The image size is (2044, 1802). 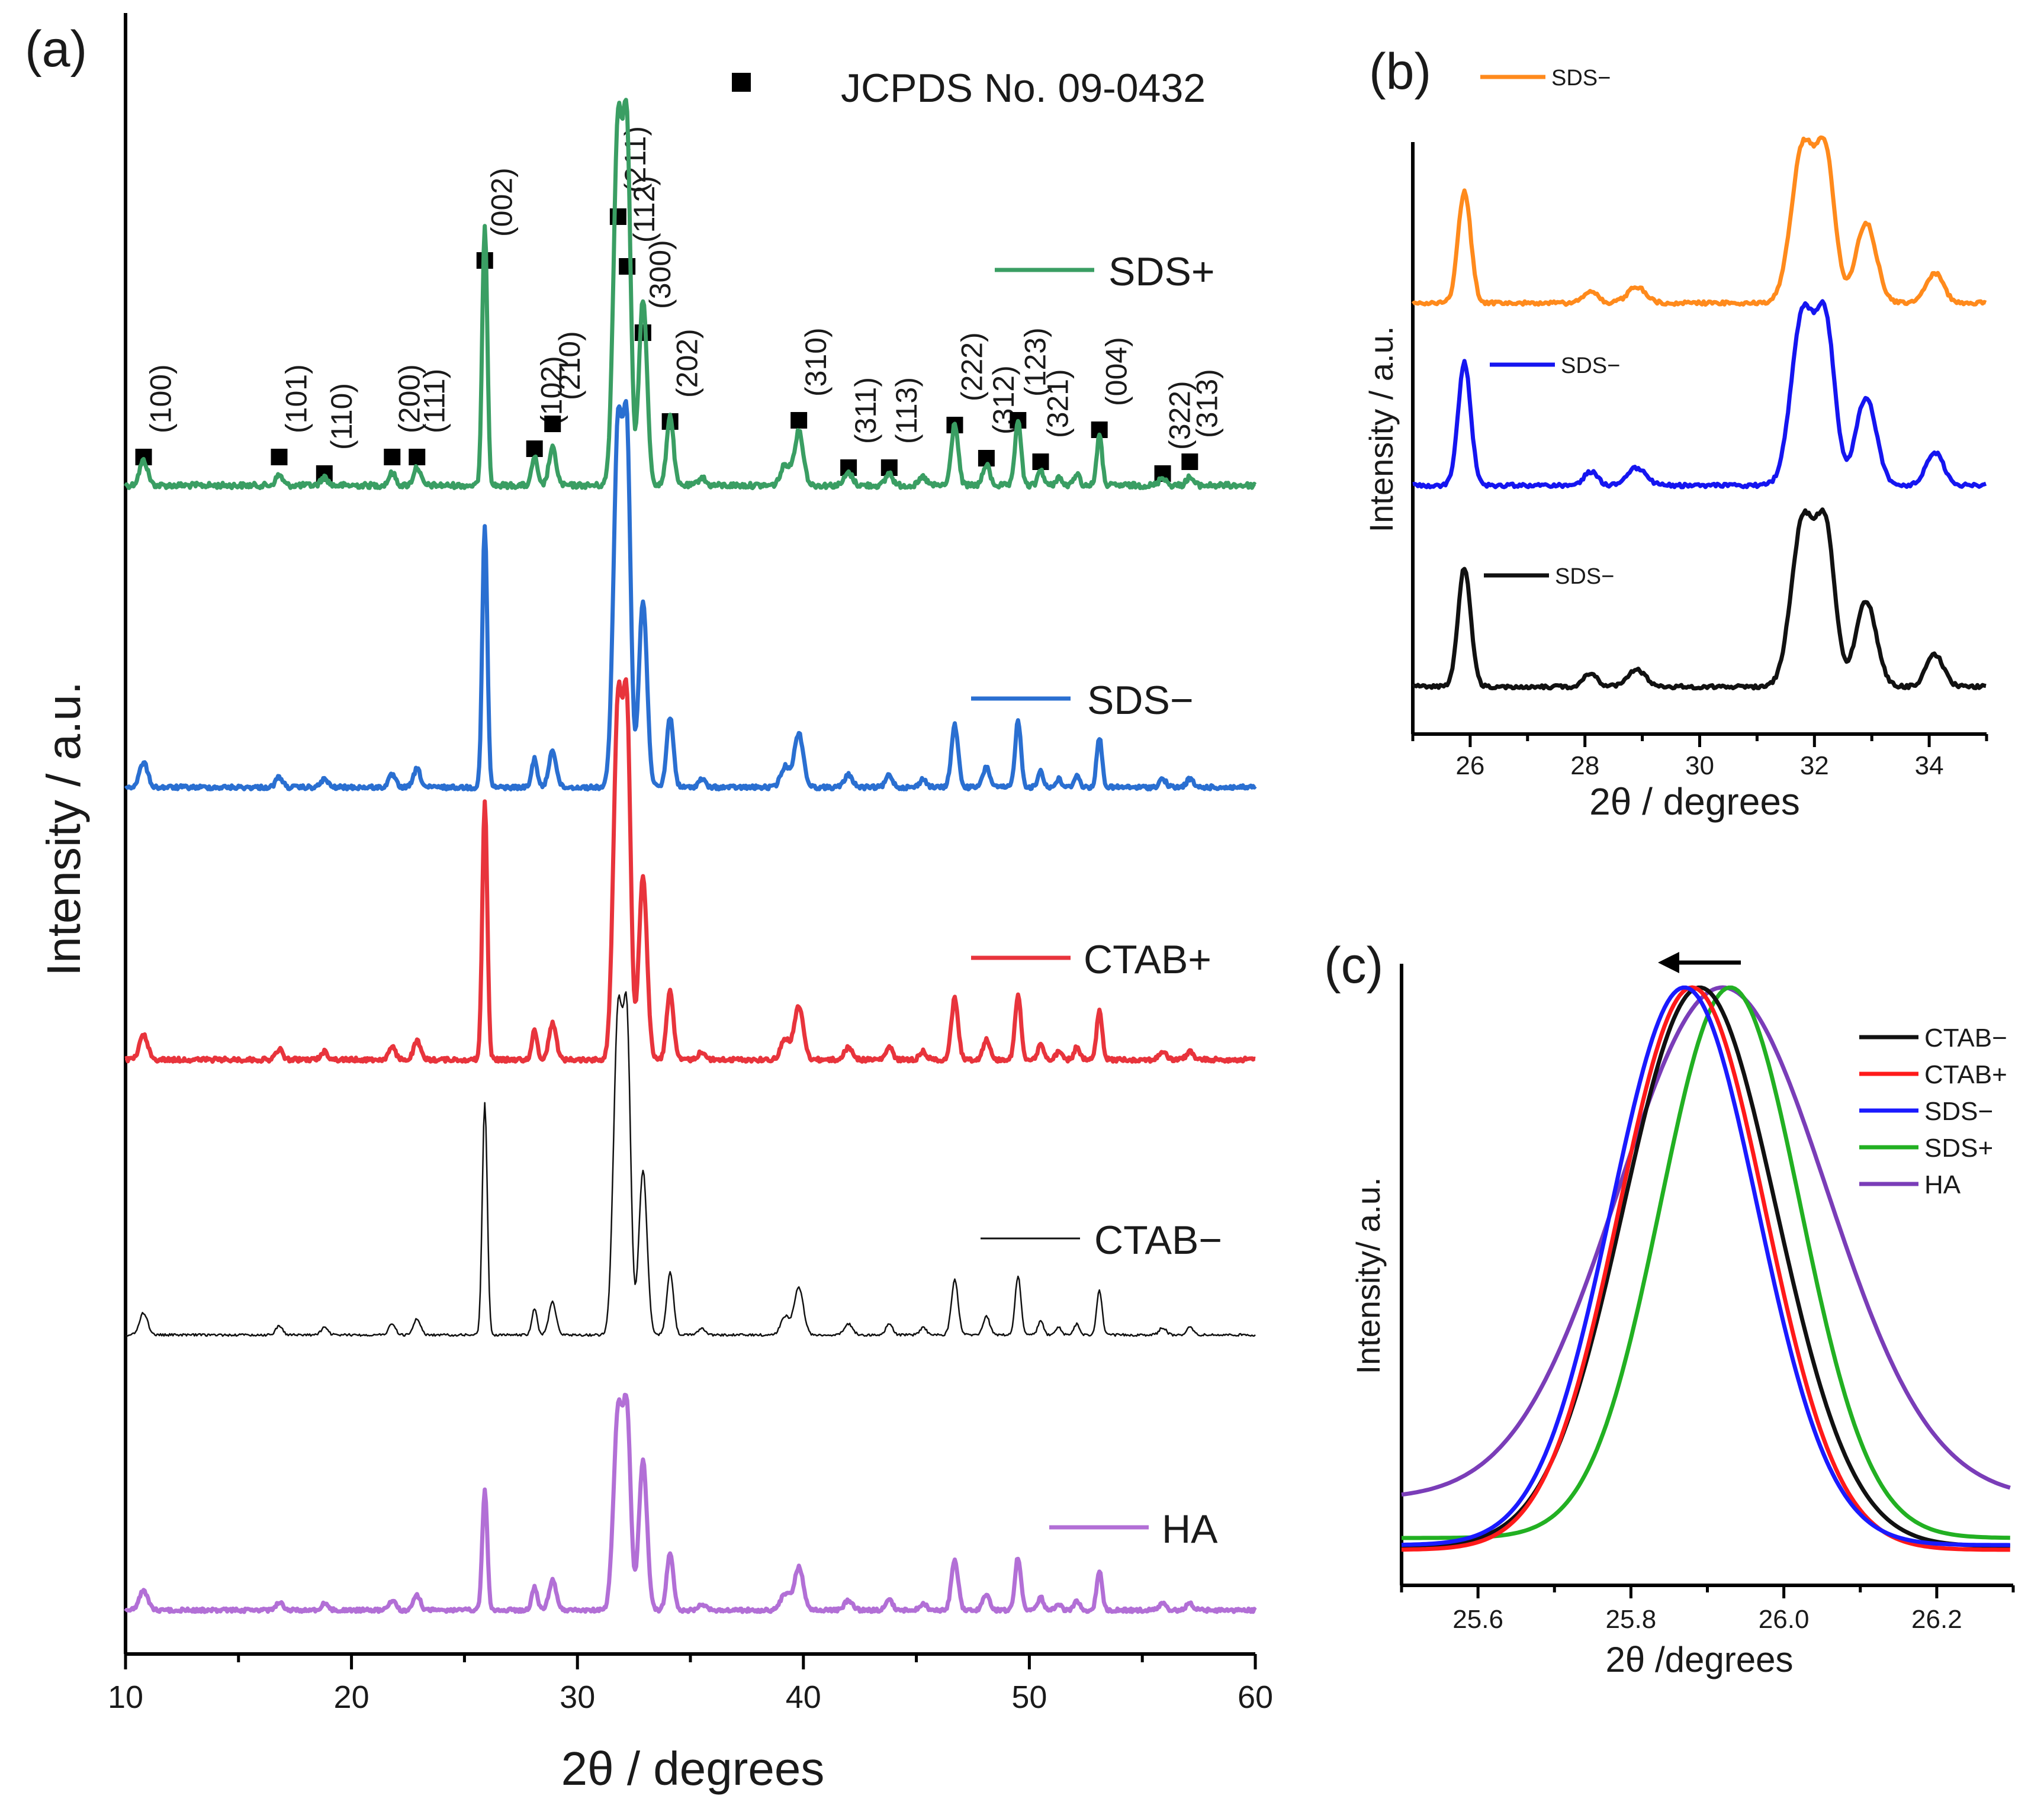 What do you see at coordinates (1929, 765) in the screenshot?
I see `x-tick-label: 34` at bounding box center [1929, 765].